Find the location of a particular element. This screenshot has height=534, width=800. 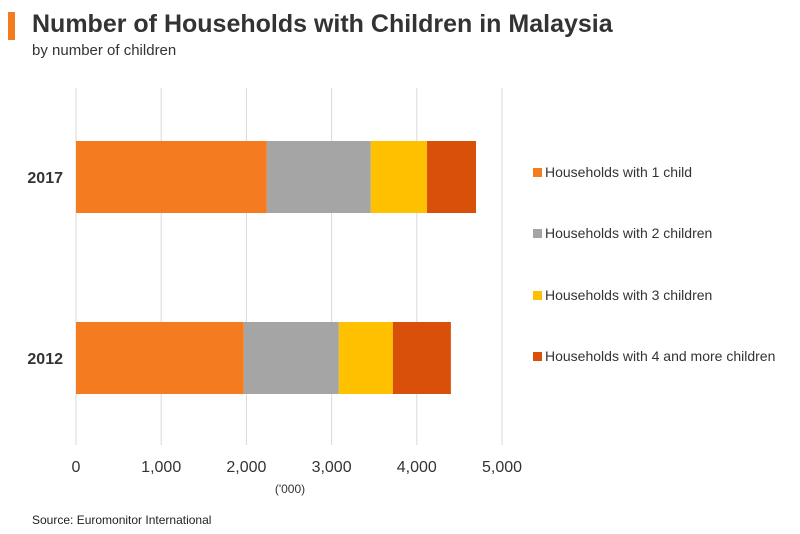

x-tick-label: 1,000 is located at coordinates (161, 467).